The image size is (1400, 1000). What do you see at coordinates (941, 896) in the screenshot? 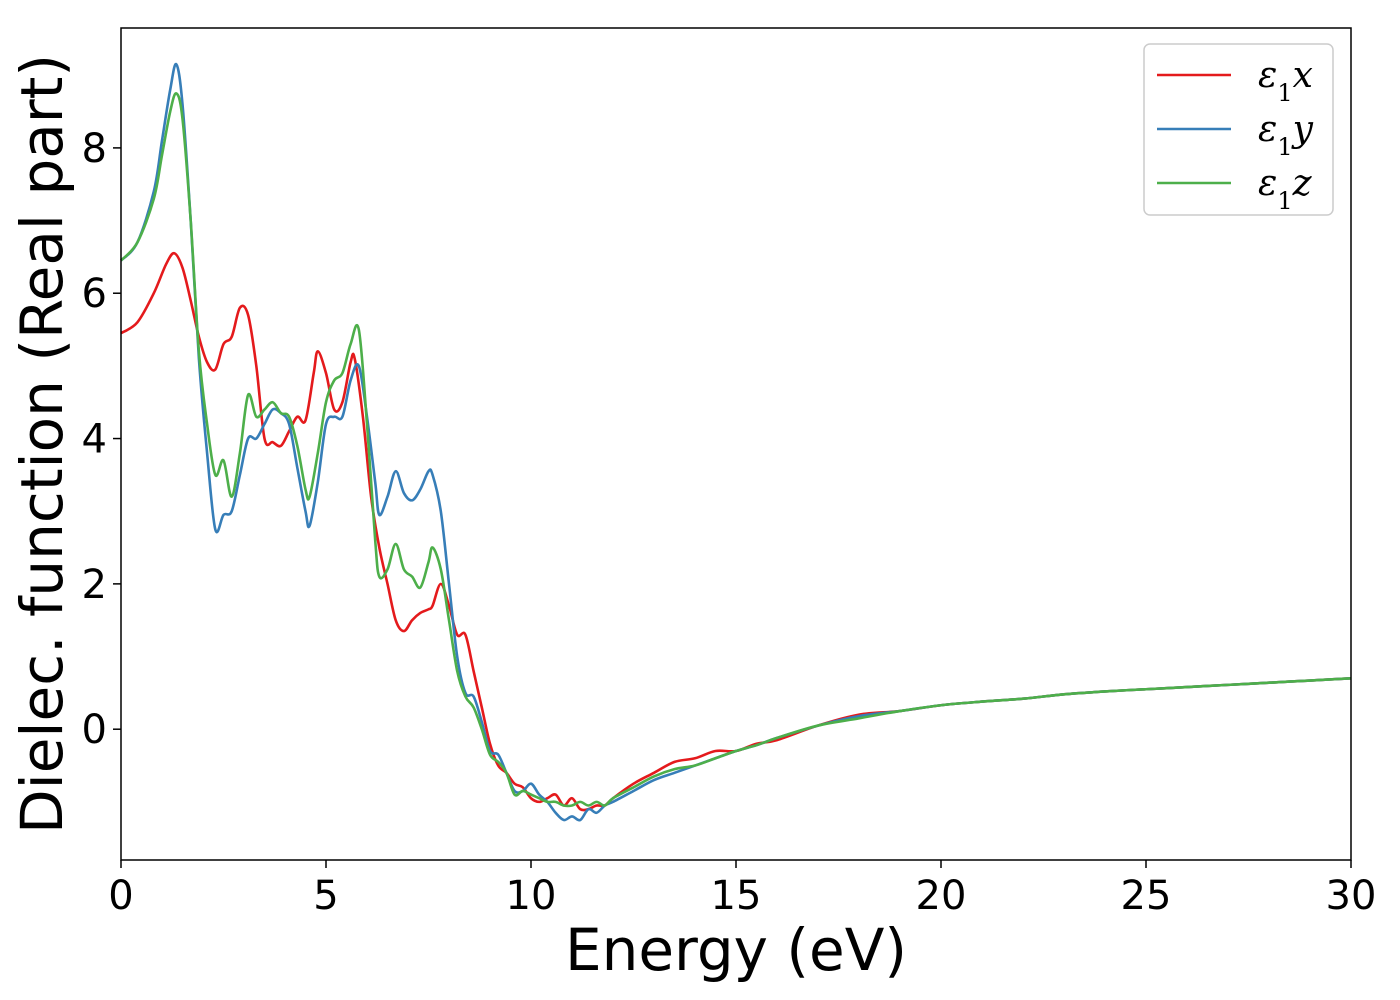
I see `x-tick-label: 20` at bounding box center [941, 896].